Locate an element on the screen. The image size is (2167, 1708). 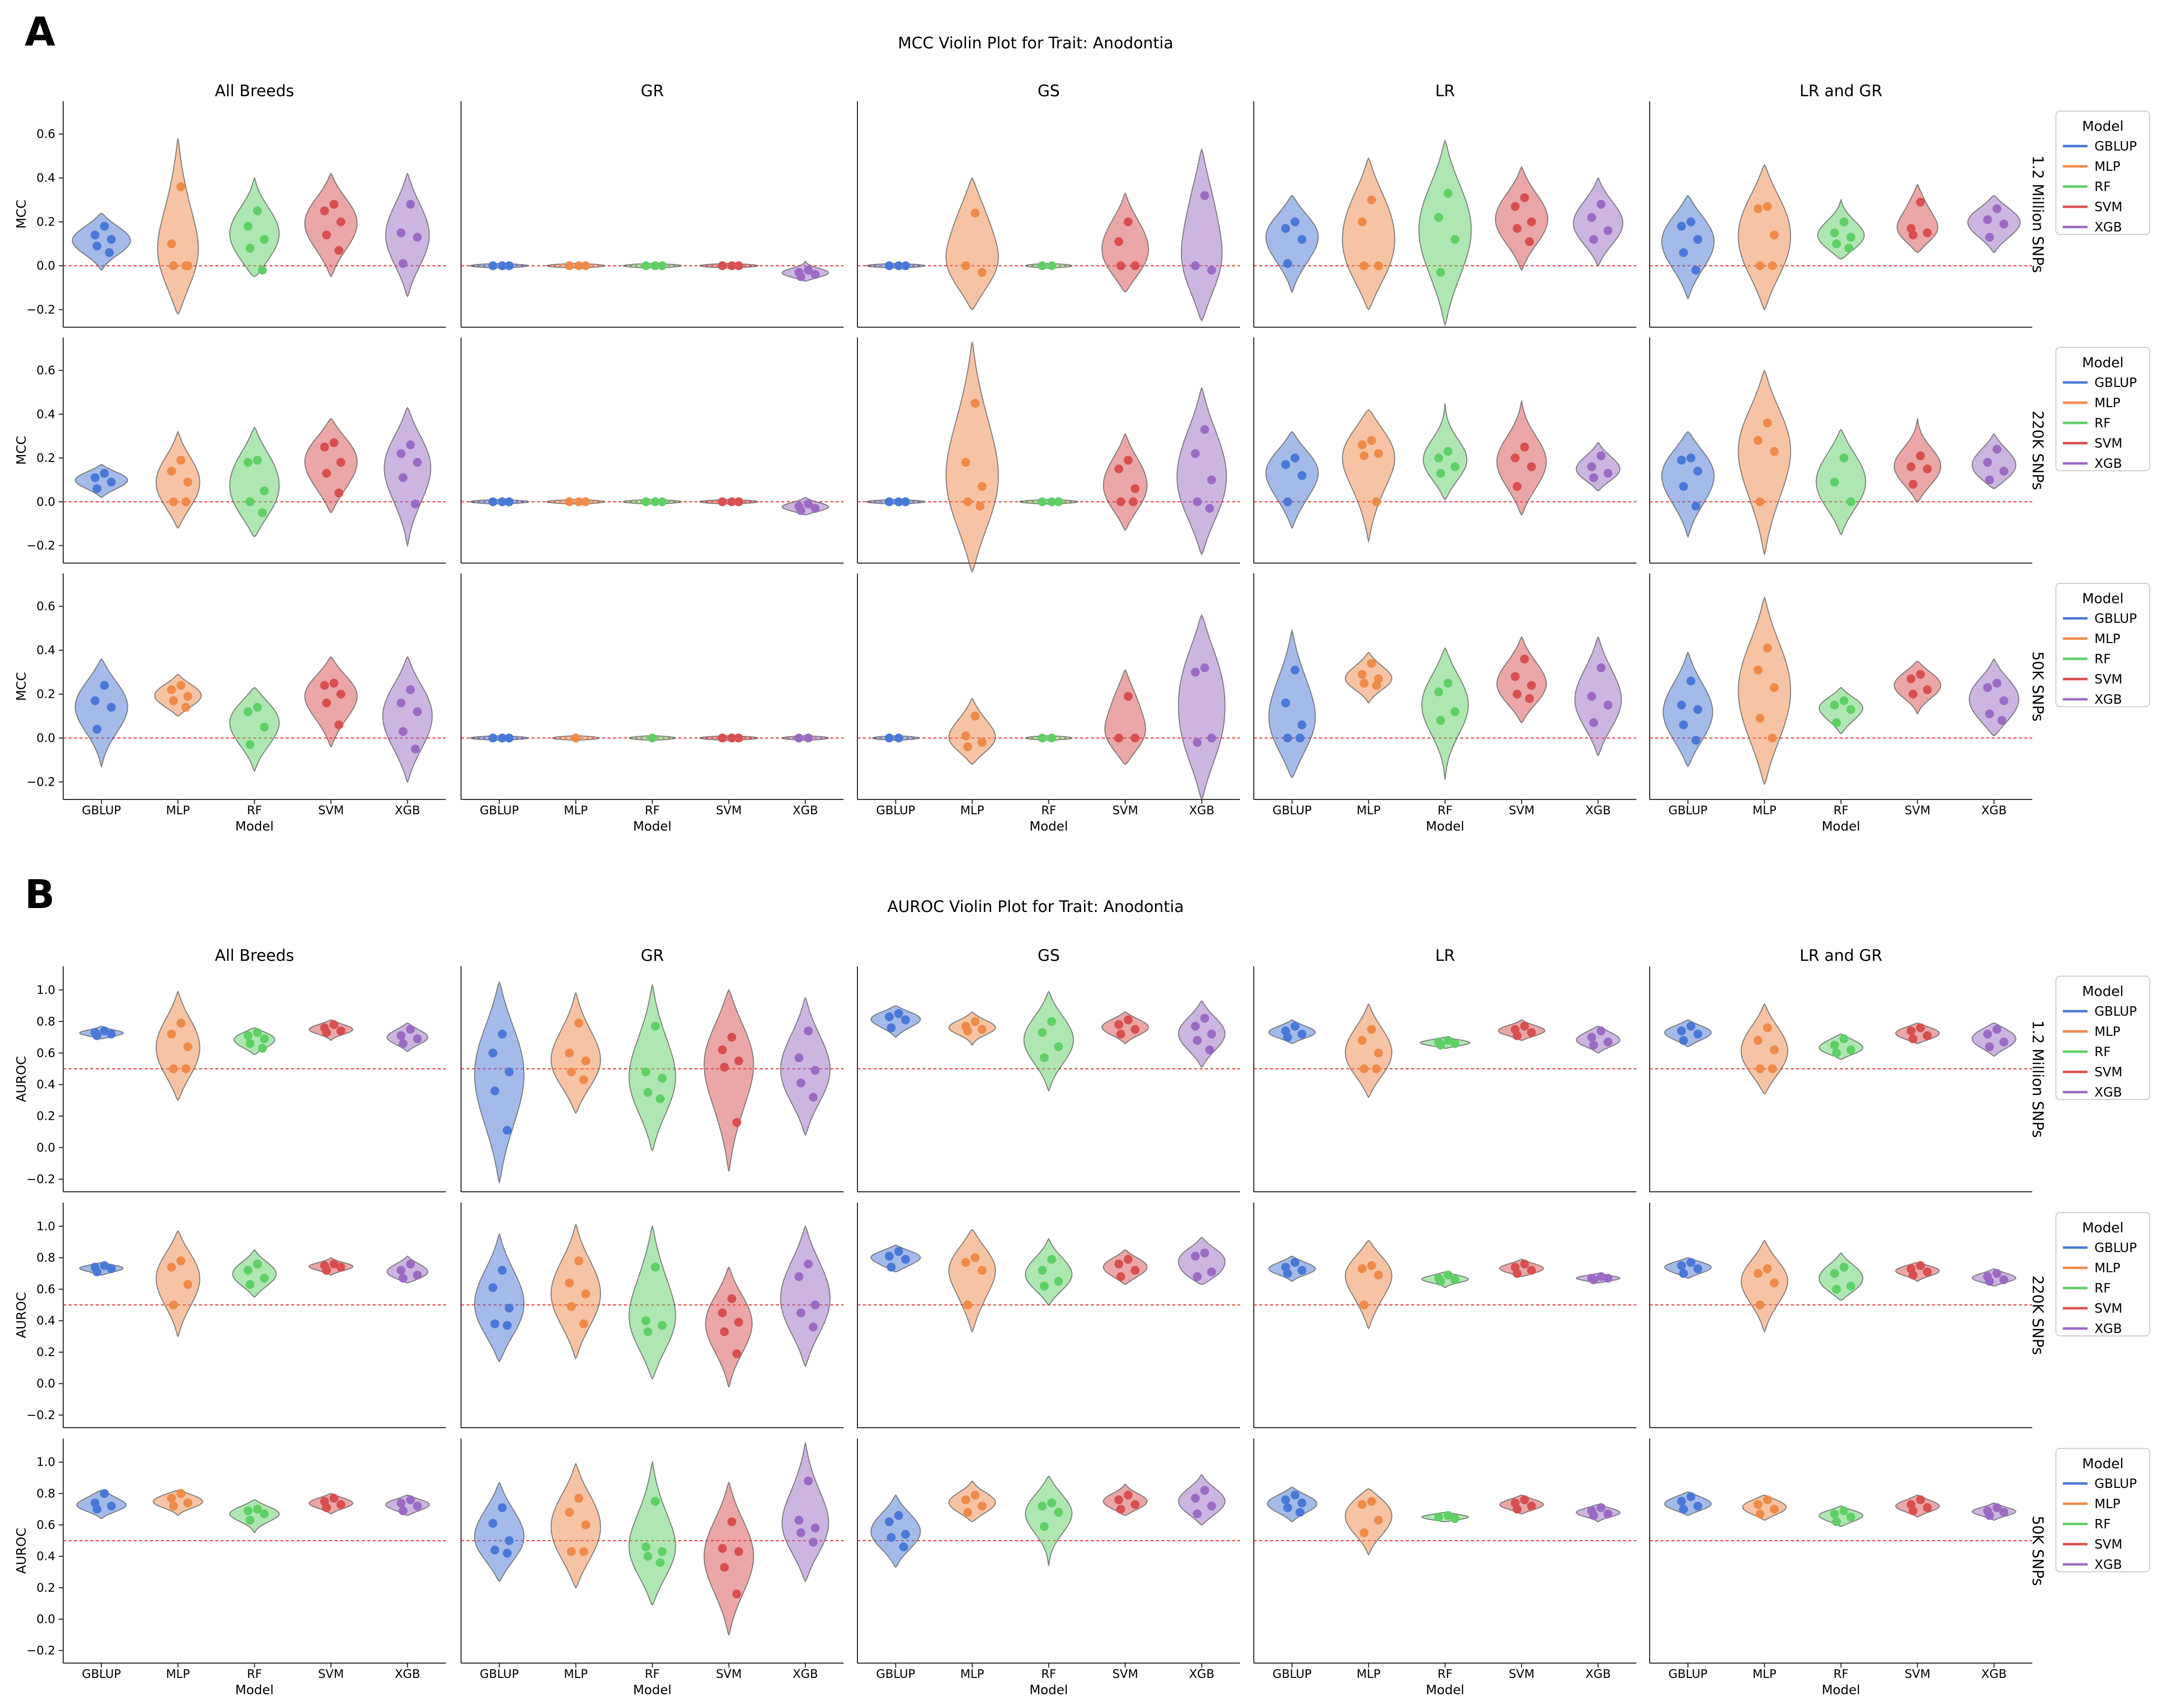
x-tick-label: MLP is located at coordinates (1764, 1674).